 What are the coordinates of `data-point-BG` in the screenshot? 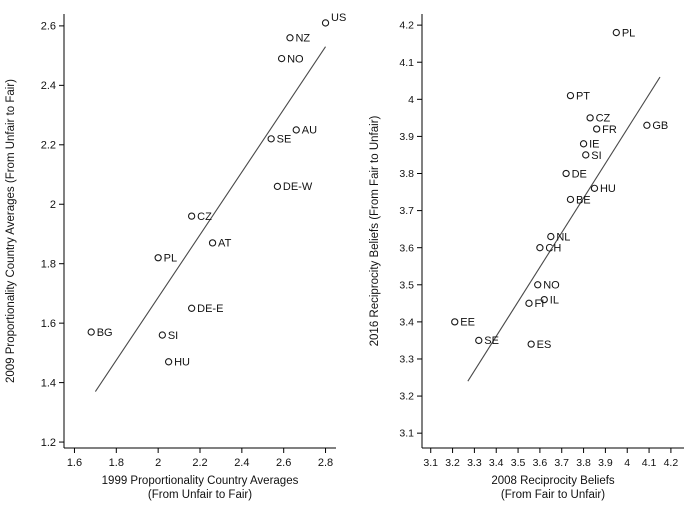 It's located at (91, 332).